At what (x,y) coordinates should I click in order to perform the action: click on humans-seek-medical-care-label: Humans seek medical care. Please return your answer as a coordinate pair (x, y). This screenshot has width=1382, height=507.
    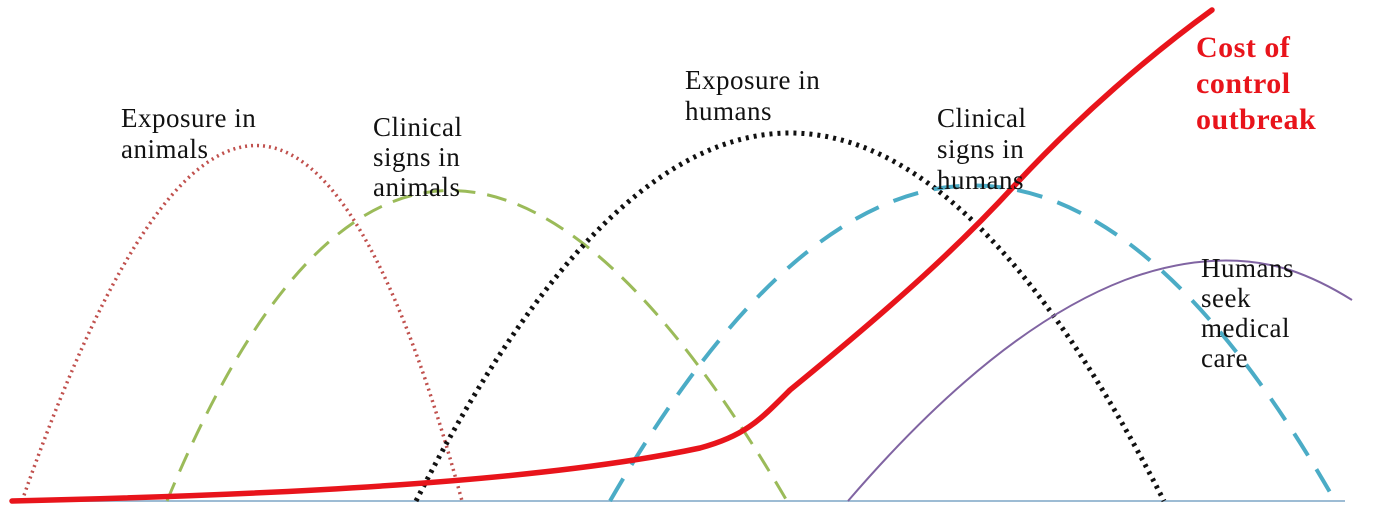
    Looking at the image, I should click on (1251, 313).